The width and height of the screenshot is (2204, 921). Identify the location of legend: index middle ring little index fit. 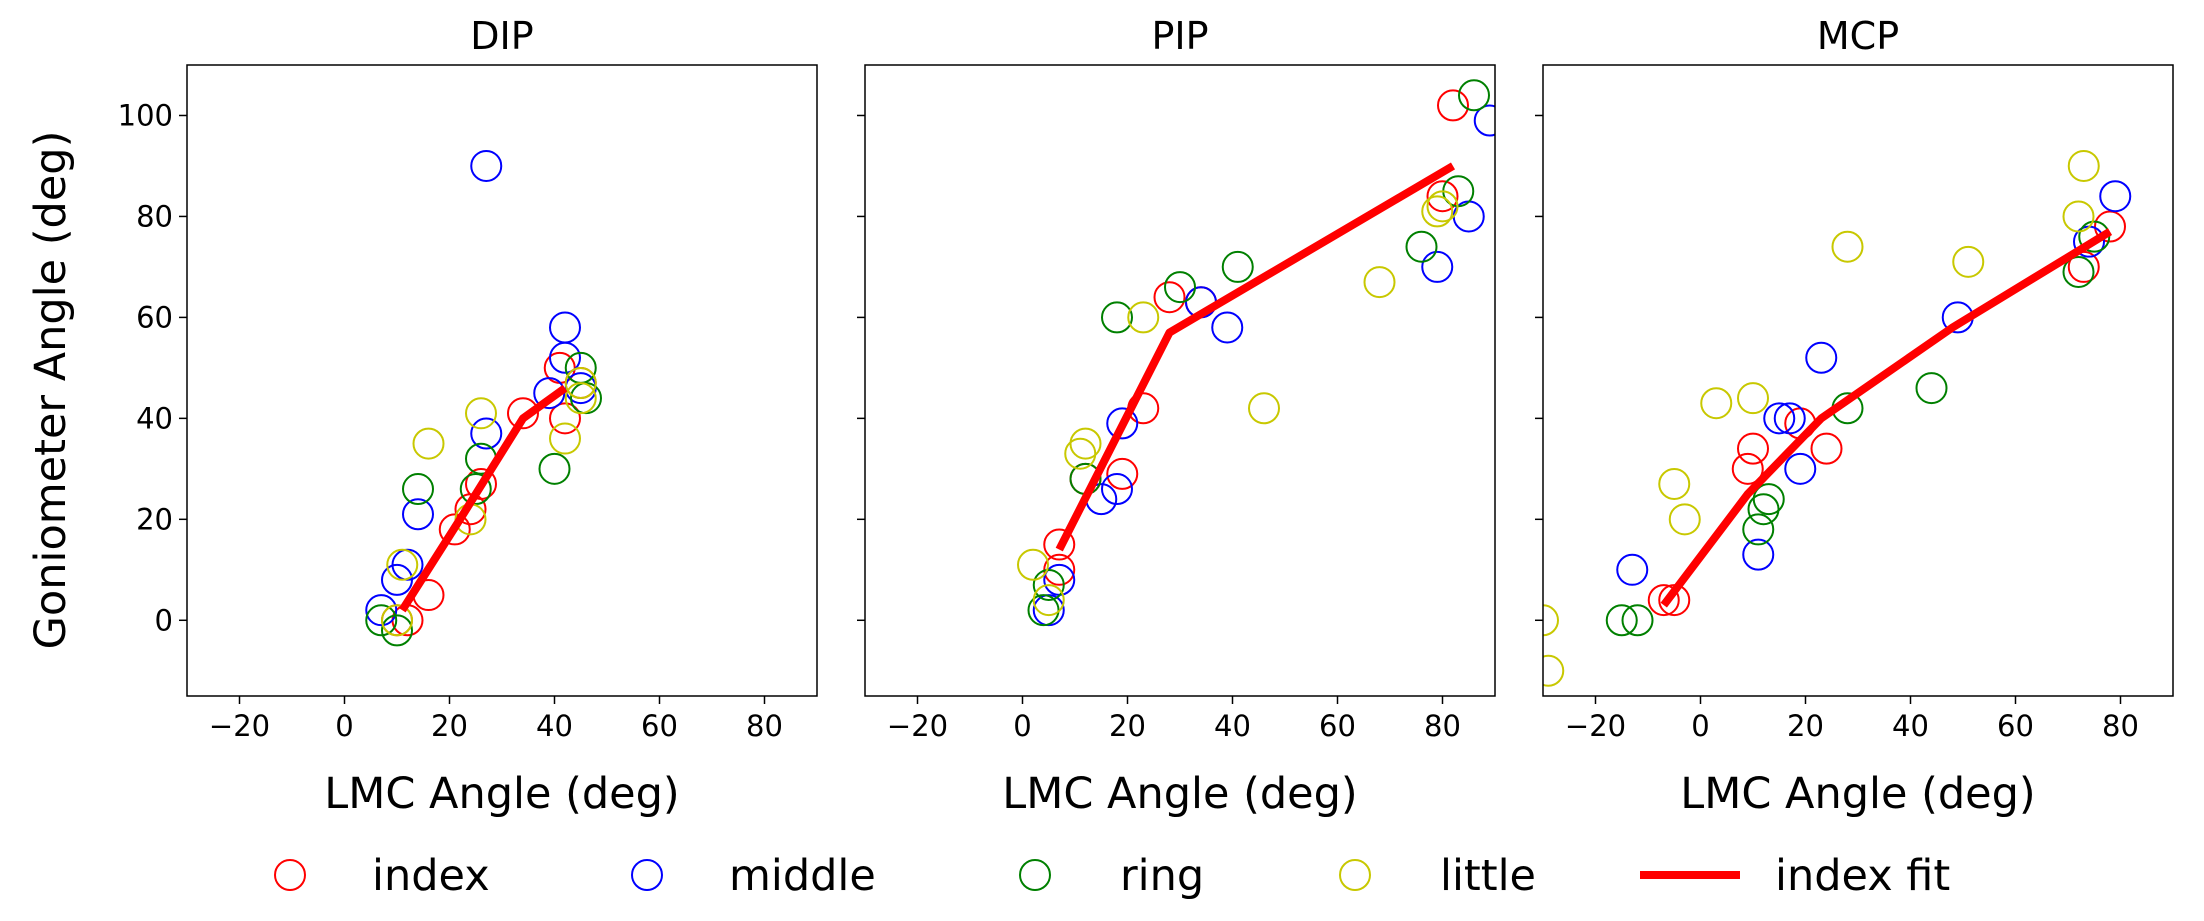
(1112, 876).